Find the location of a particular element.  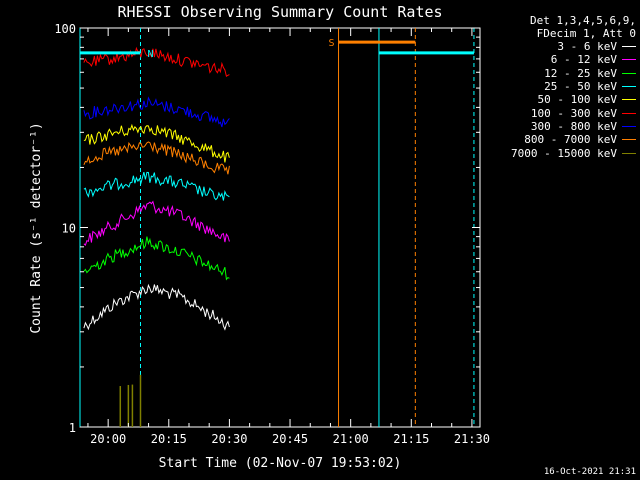

legend-label: 12 - 25 keV is located at coordinates (580, 73).